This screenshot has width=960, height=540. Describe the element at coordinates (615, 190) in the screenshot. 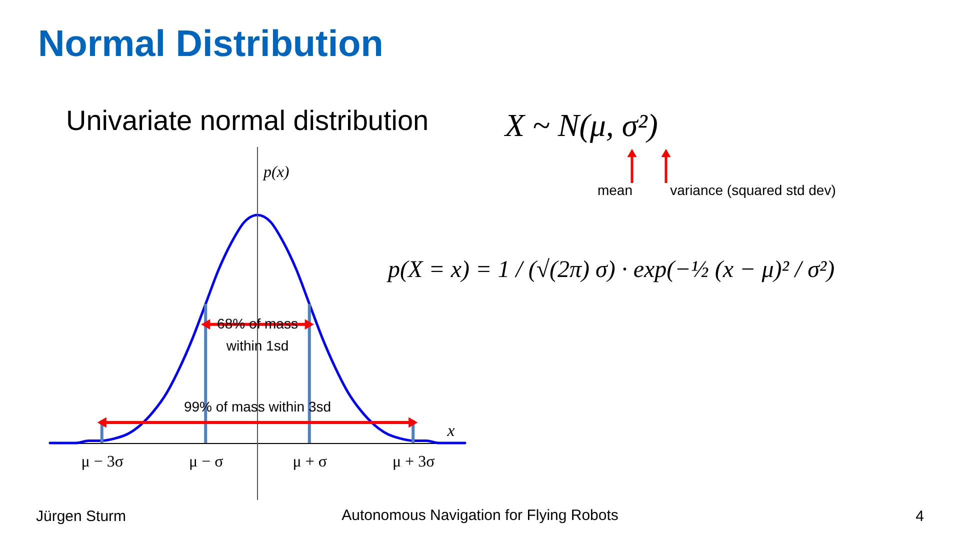

I see `text: mean` at that location.